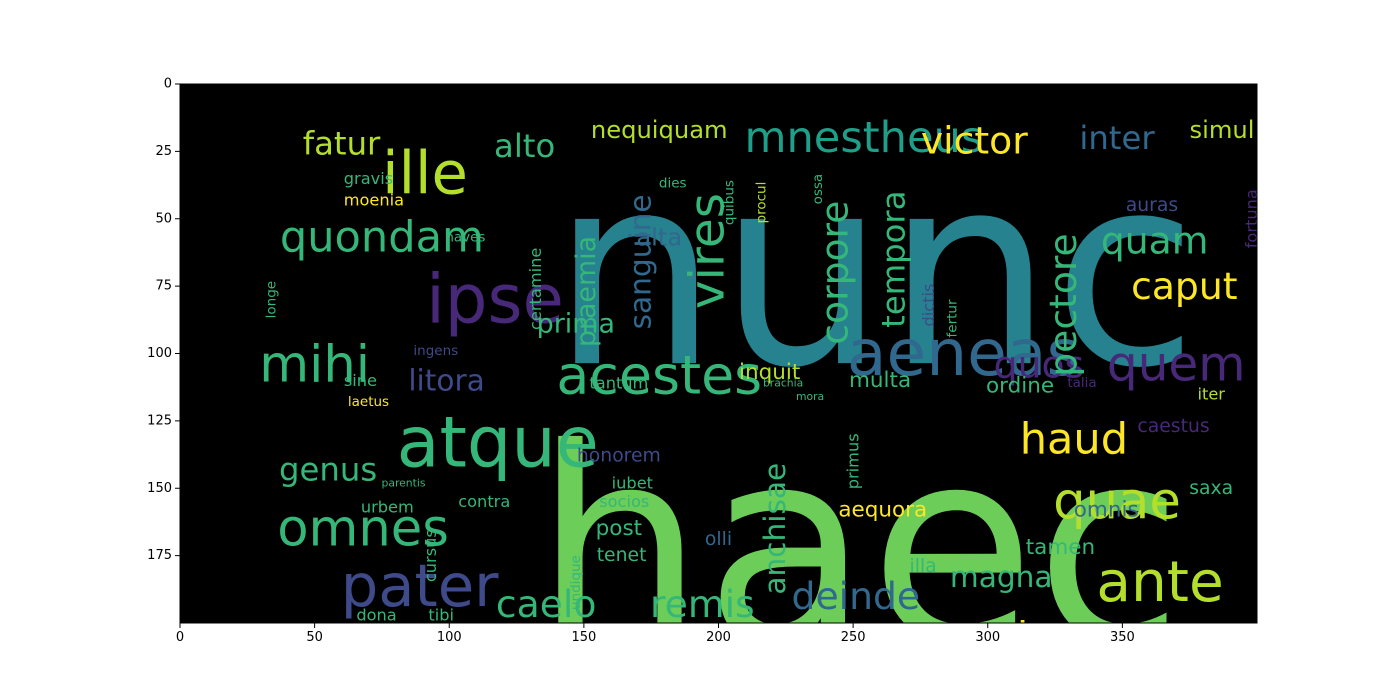 The image size is (1400, 700). I want to click on word-alto: alto, so click(524, 146).